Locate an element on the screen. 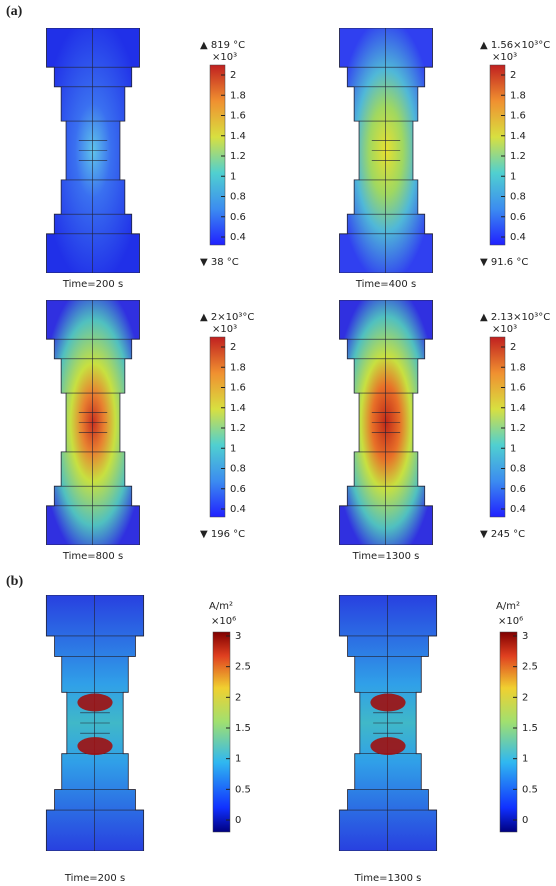 The height and width of the screenshot is (886, 556). max-label: ▲ 819 °C is located at coordinates (222, 45).